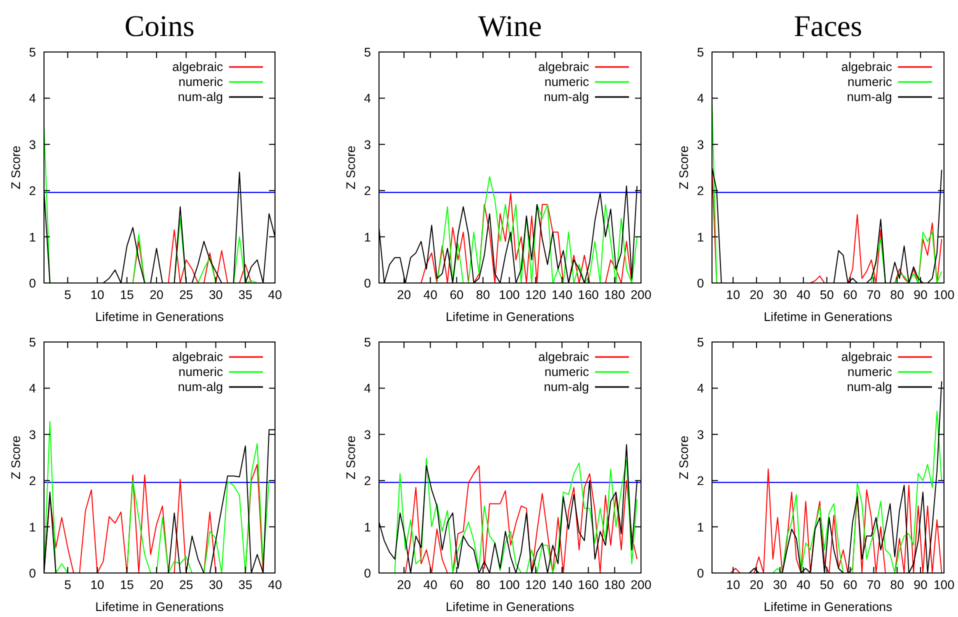 The height and width of the screenshot is (617, 958). Describe the element at coordinates (535, 295) in the screenshot. I see `x-tick-label: 120` at that location.